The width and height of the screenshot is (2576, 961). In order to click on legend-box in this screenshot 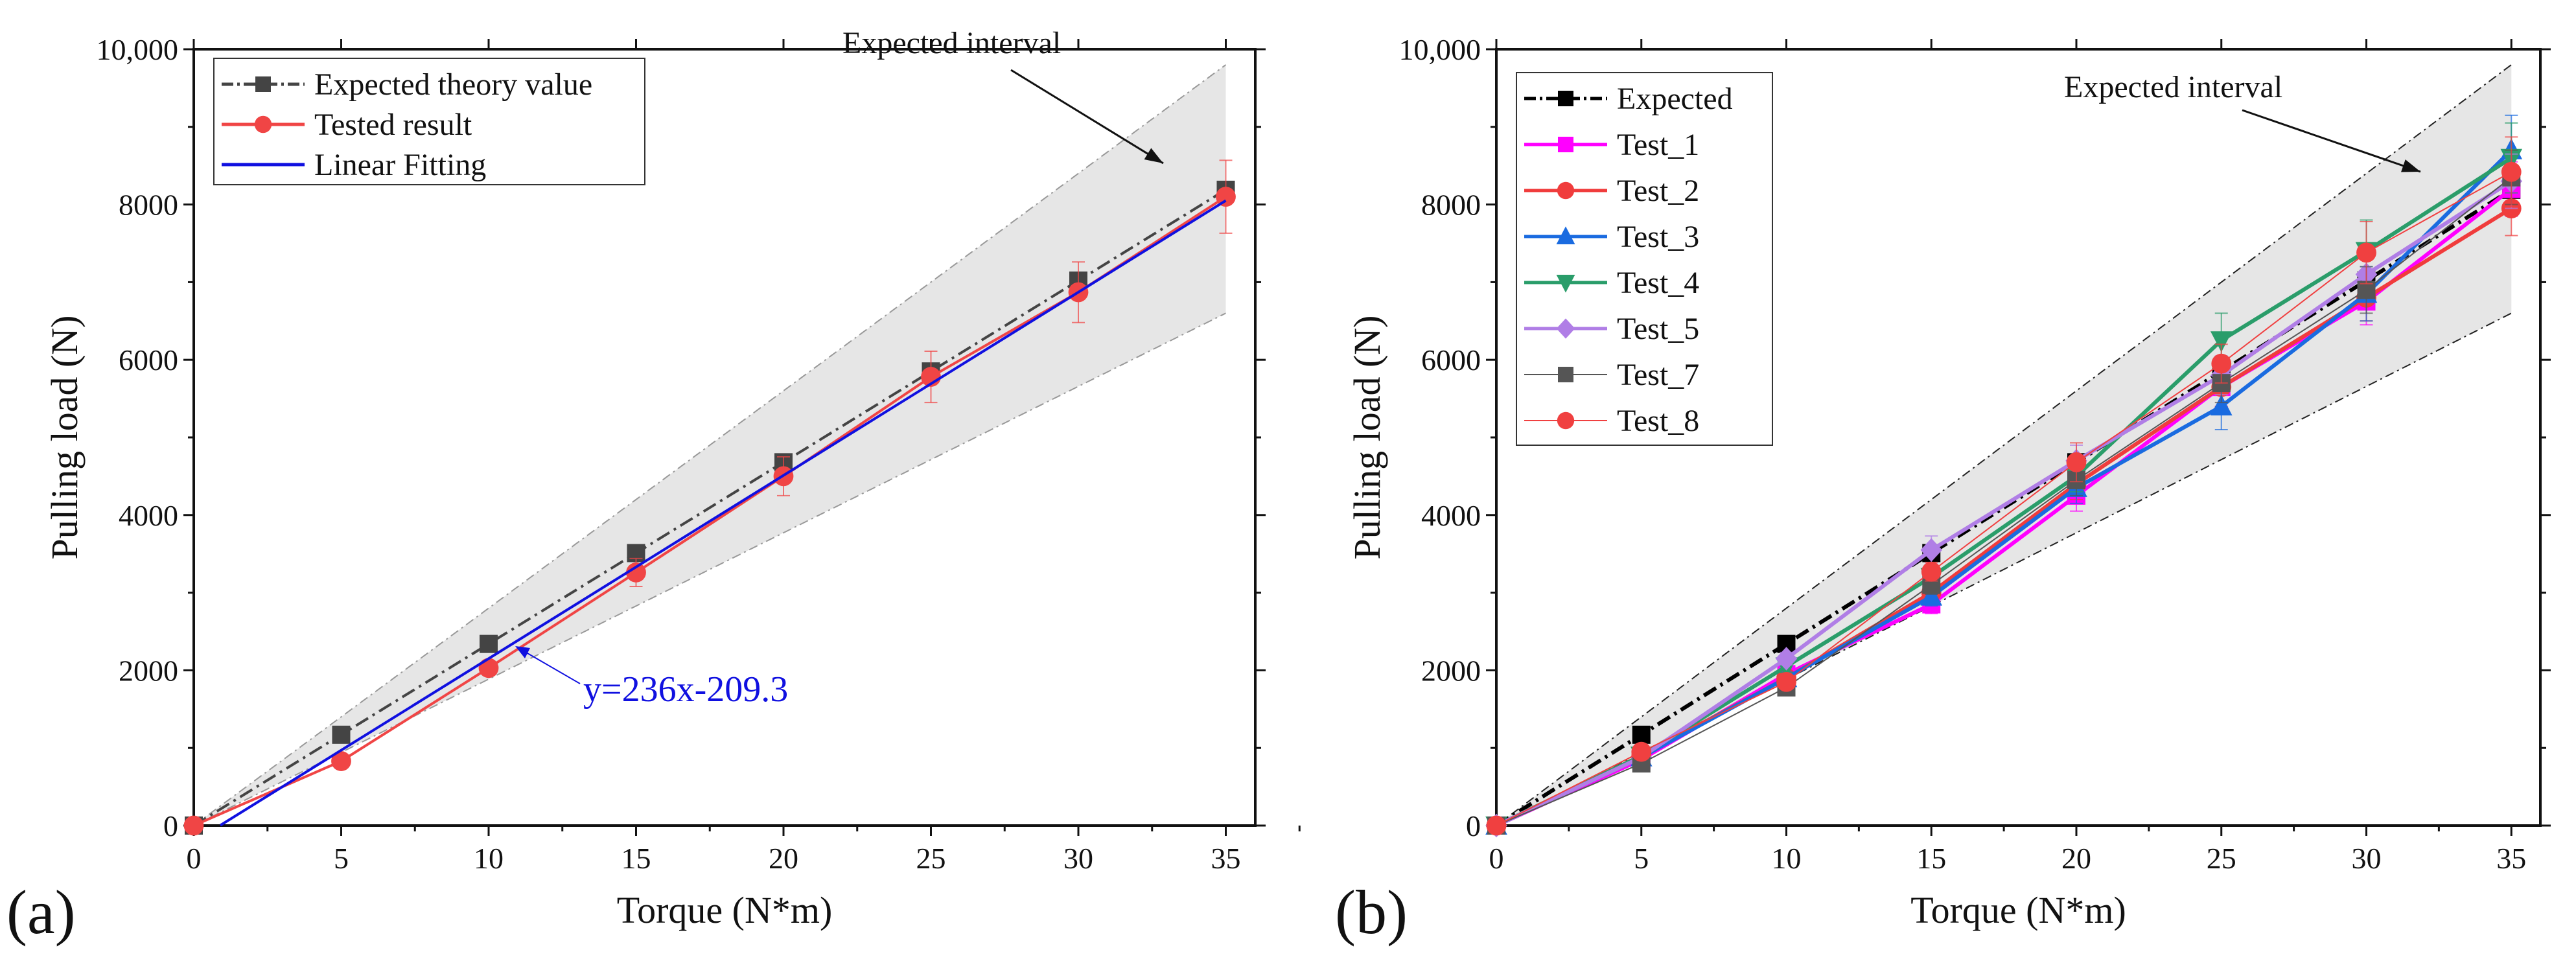, I will do `click(1645, 259)`.